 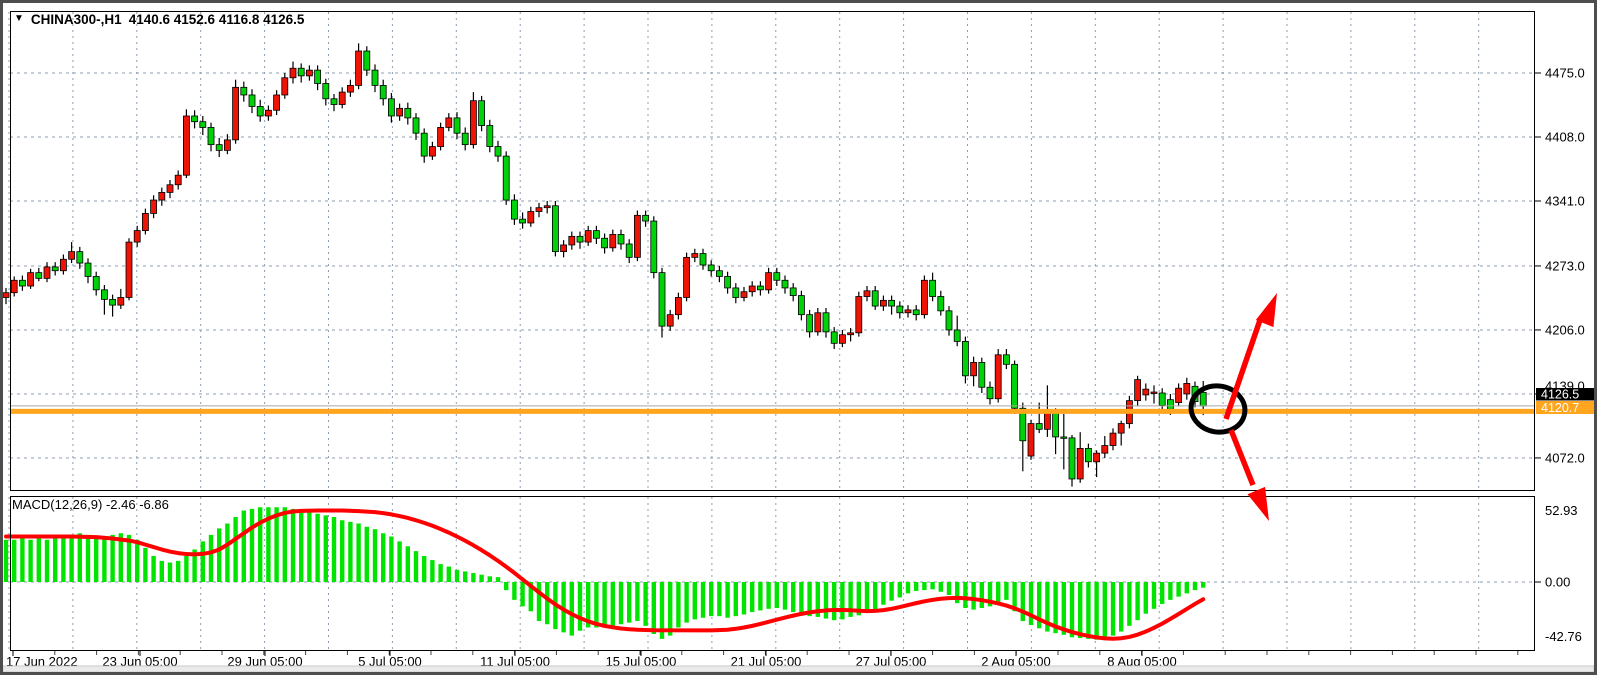 I want to click on svg-text: 4072.0, so click(x=1565, y=457).